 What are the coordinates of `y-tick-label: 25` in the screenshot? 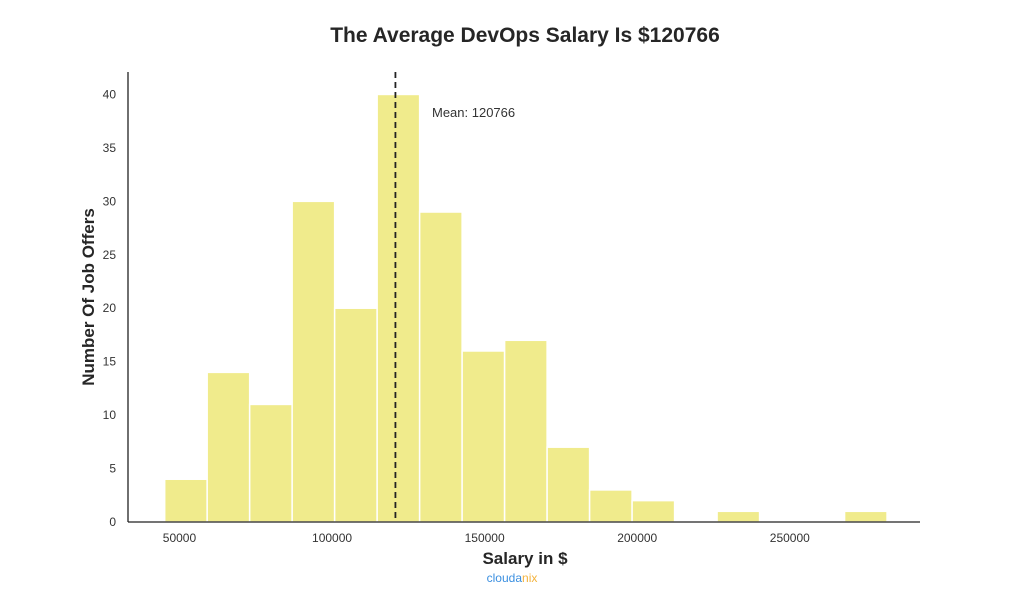 It's located at (110, 255).